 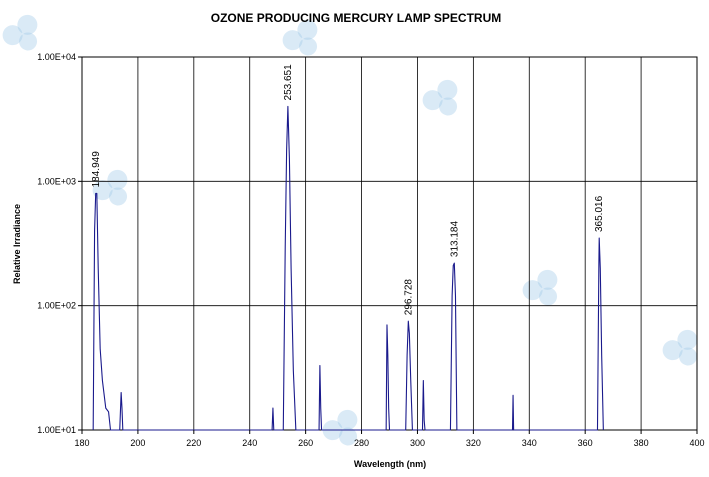 What do you see at coordinates (454, 239) in the screenshot?
I see `peak-label: 313.184` at bounding box center [454, 239].